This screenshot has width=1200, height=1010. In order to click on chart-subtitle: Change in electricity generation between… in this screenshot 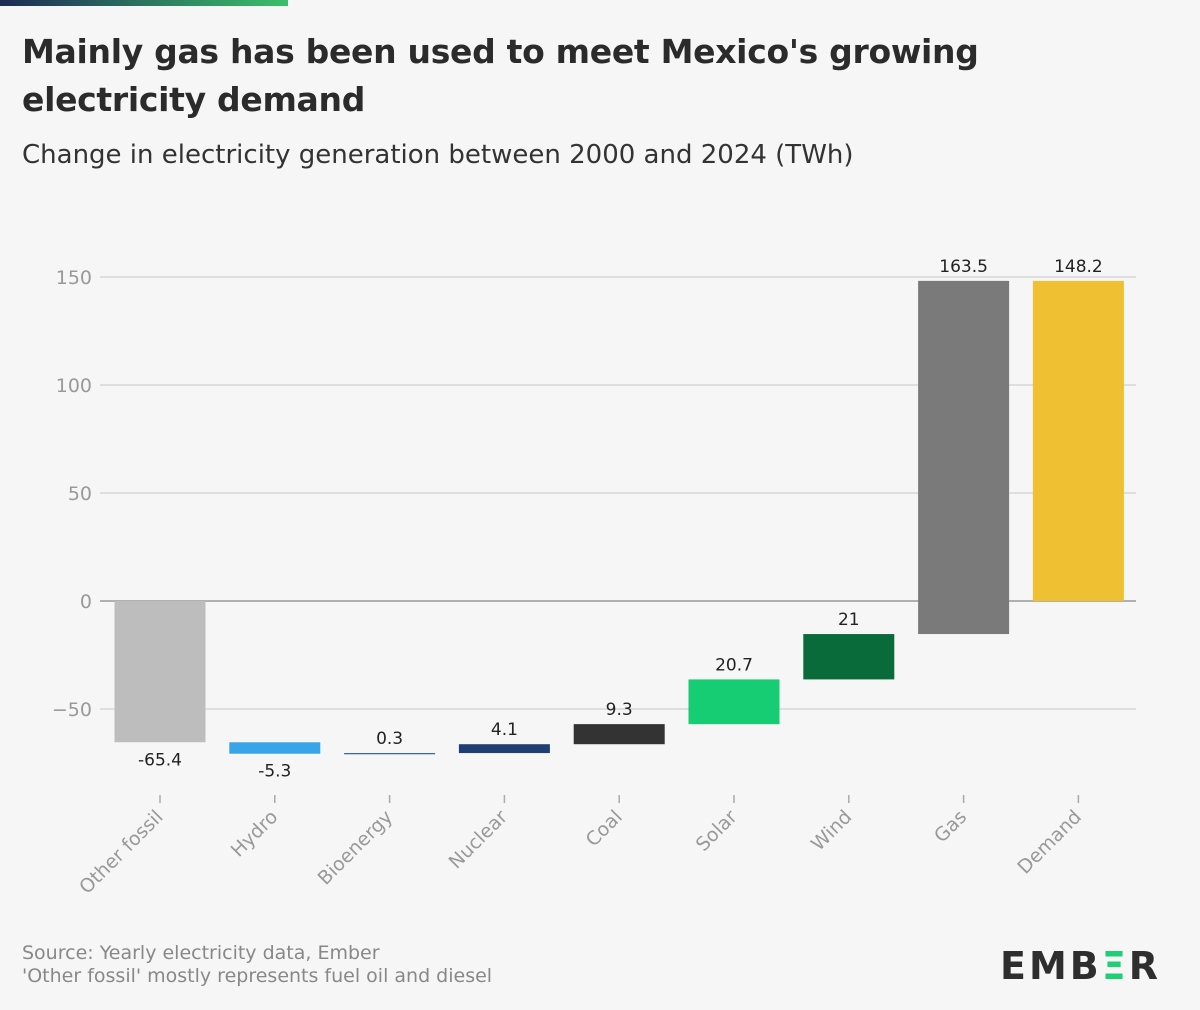, I will do `click(438, 155)`.